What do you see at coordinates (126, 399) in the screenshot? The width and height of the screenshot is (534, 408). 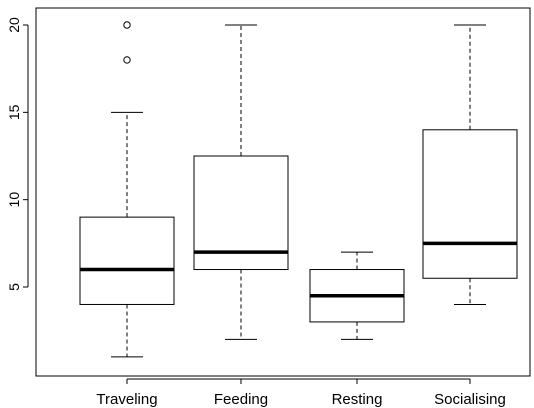 I see `x-tick-label: Traveling` at bounding box center [126, 399].